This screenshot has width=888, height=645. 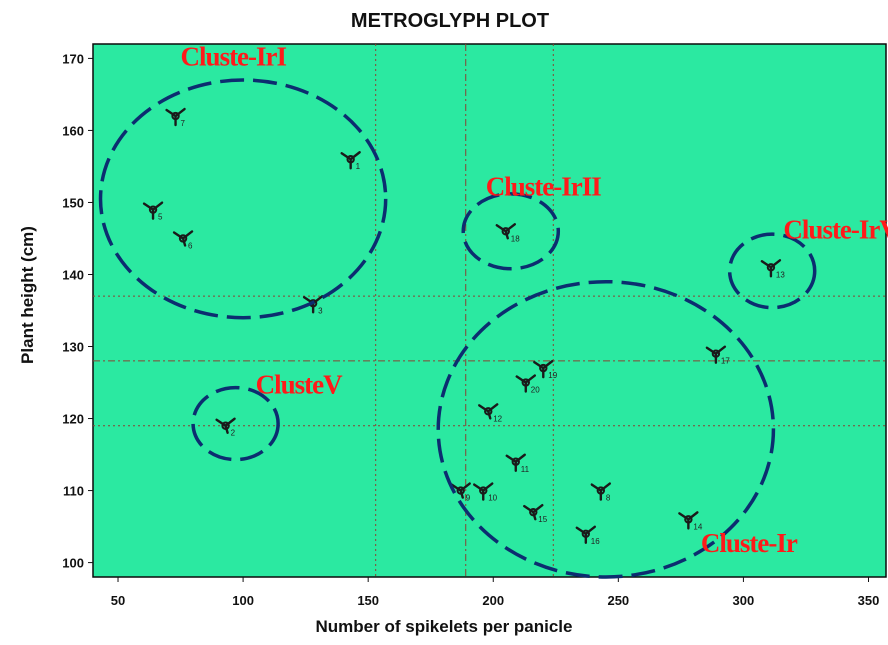 What do you see at coordinates (233, 433) in the screenshot?
I see `glyph-point-label: 2` at bounding box center [233, 433].